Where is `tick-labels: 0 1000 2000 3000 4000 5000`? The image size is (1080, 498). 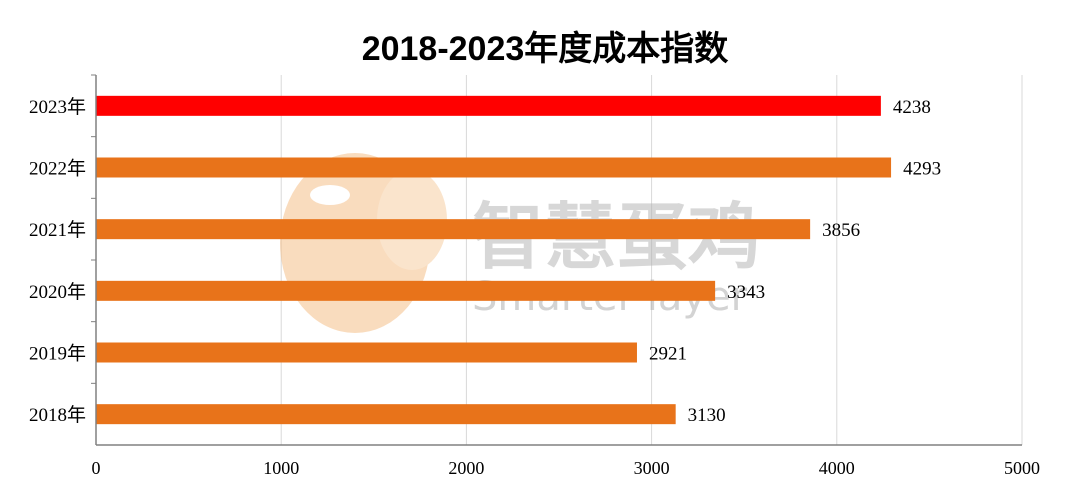 tick-labels: 0 1000 2000 3000 4000 5000 is located at coordinates (566, 468).